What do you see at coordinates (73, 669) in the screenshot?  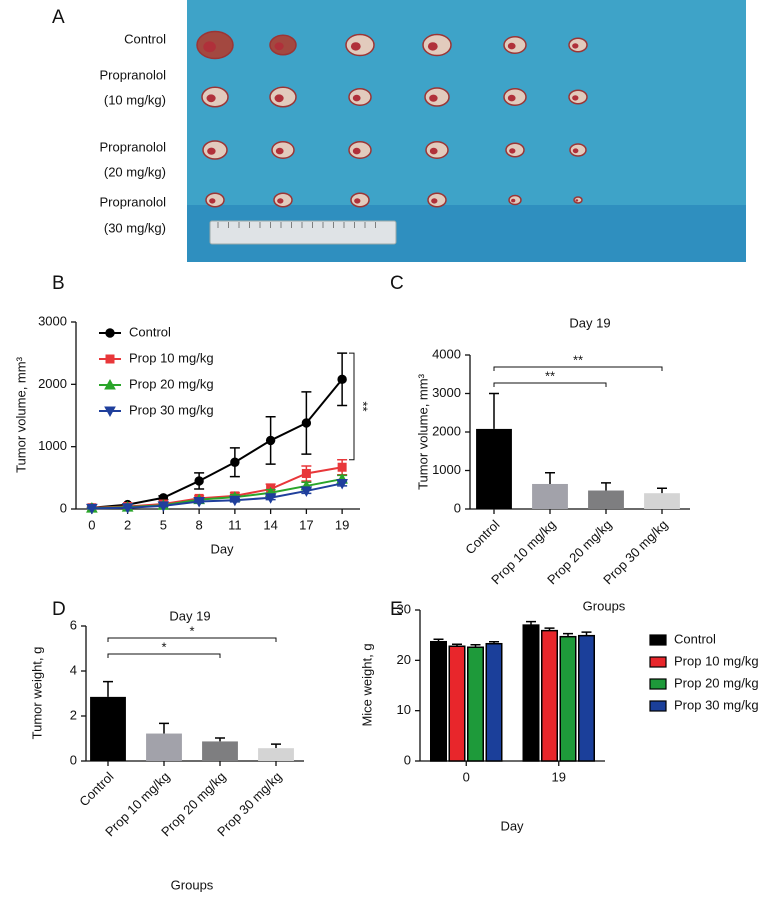 I see `y-tick-label: 4` at bounding box center [73, 669].